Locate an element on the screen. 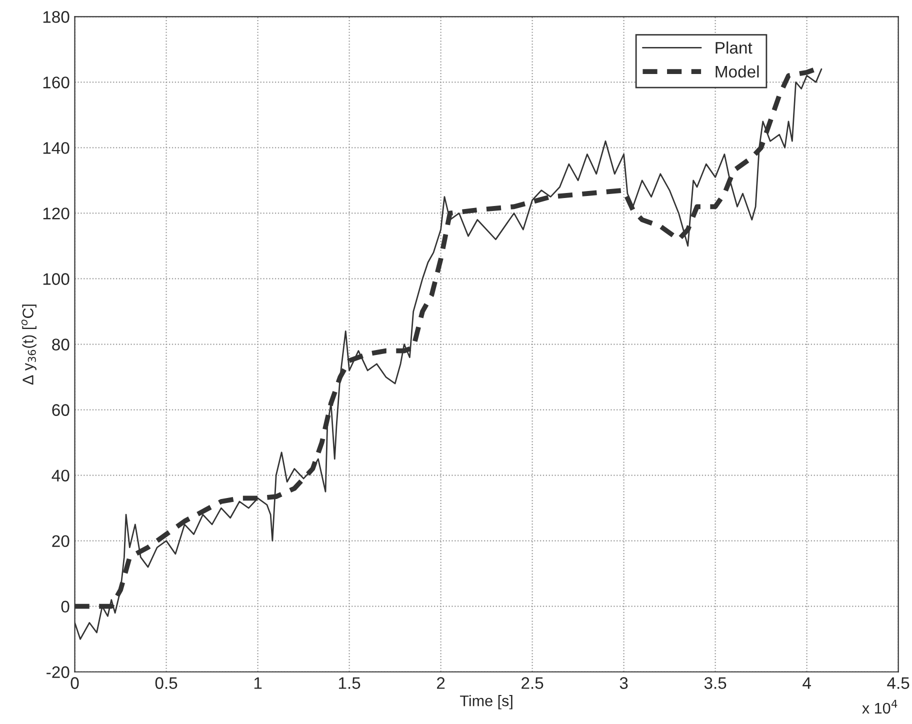 This screenshot has width=912, height=724. y-tick-label: 20 is located at coordinates (61, 541).